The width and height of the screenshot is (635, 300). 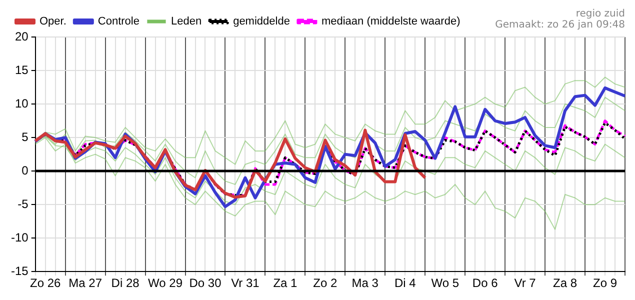 What do you see at coordinates (605, 283) in the screenshot?
I see `x-tick-label: Zo 9` at bounding box center [605, 283].